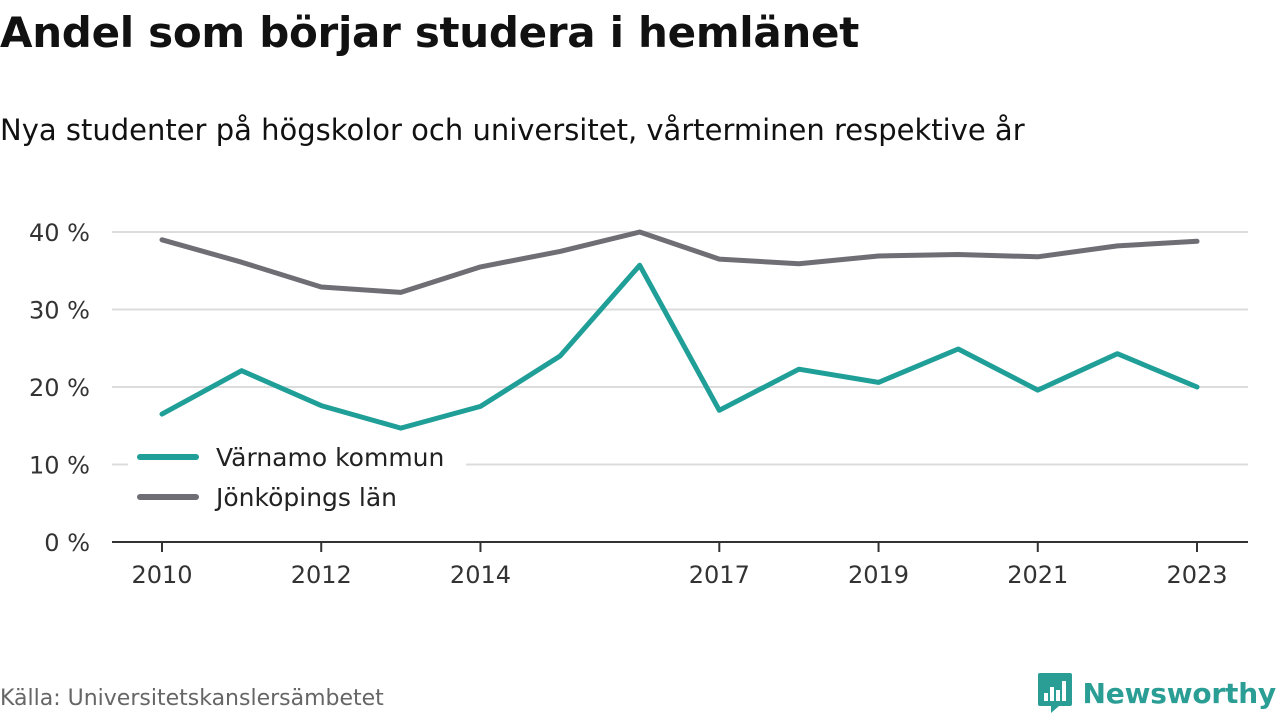 Image resolution: width=1280 pixels, height=720 pixels. What do you see at coordinates (1196, 575) in the screenshot?
I see `x-tick-label: 2023` at bounding box center [1196, 575].